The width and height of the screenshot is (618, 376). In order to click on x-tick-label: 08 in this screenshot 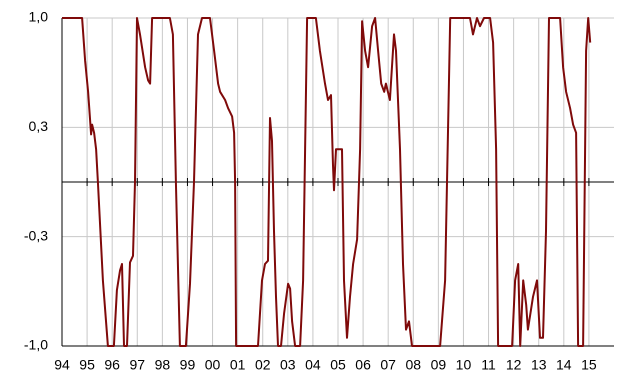, I will do `click(413, 365)`.